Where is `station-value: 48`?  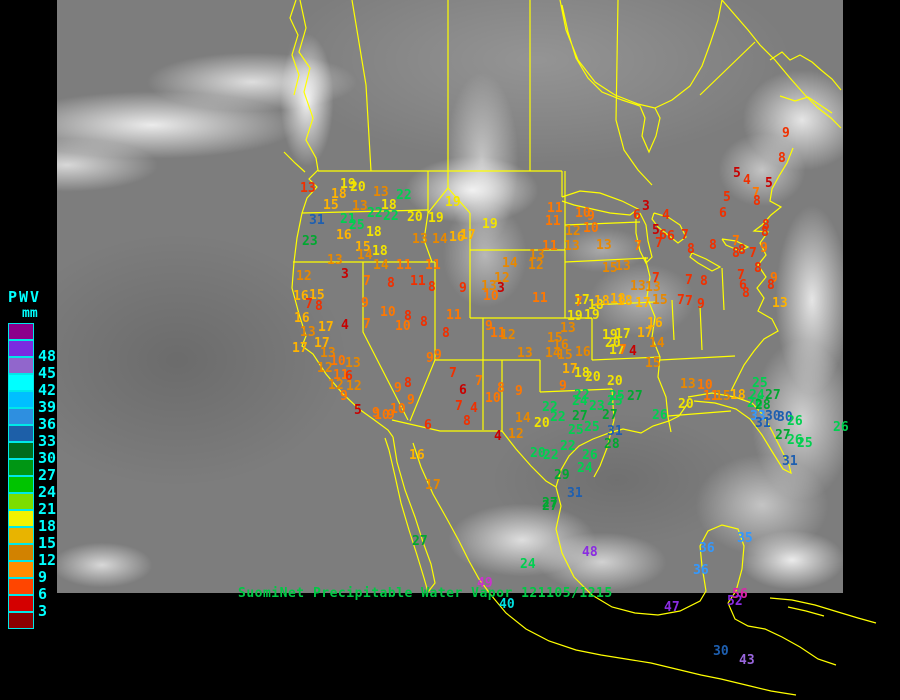
station-value: 48 is located at coordinates (590, 552).